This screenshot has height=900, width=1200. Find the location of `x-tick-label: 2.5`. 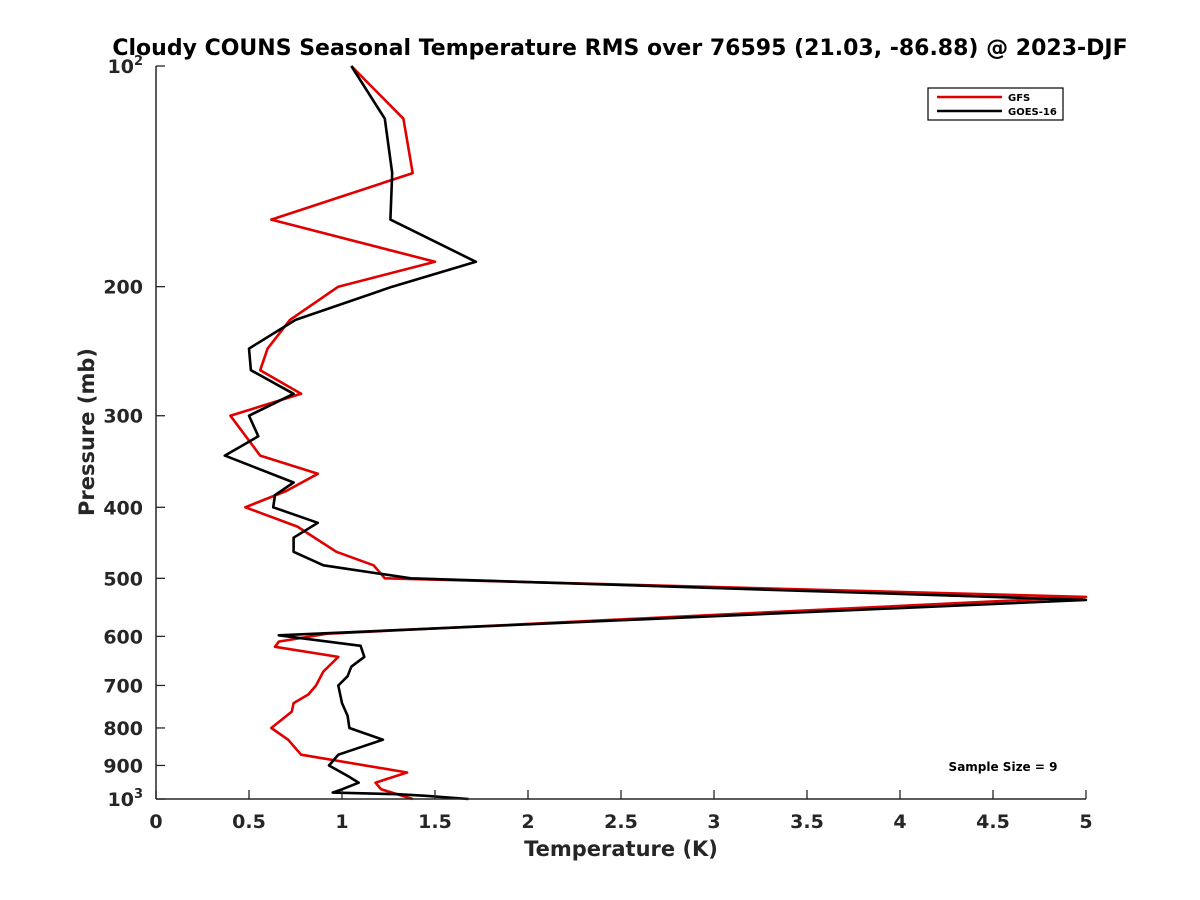

x-tick-label: 2.5 is located at coordinates (621, 822).